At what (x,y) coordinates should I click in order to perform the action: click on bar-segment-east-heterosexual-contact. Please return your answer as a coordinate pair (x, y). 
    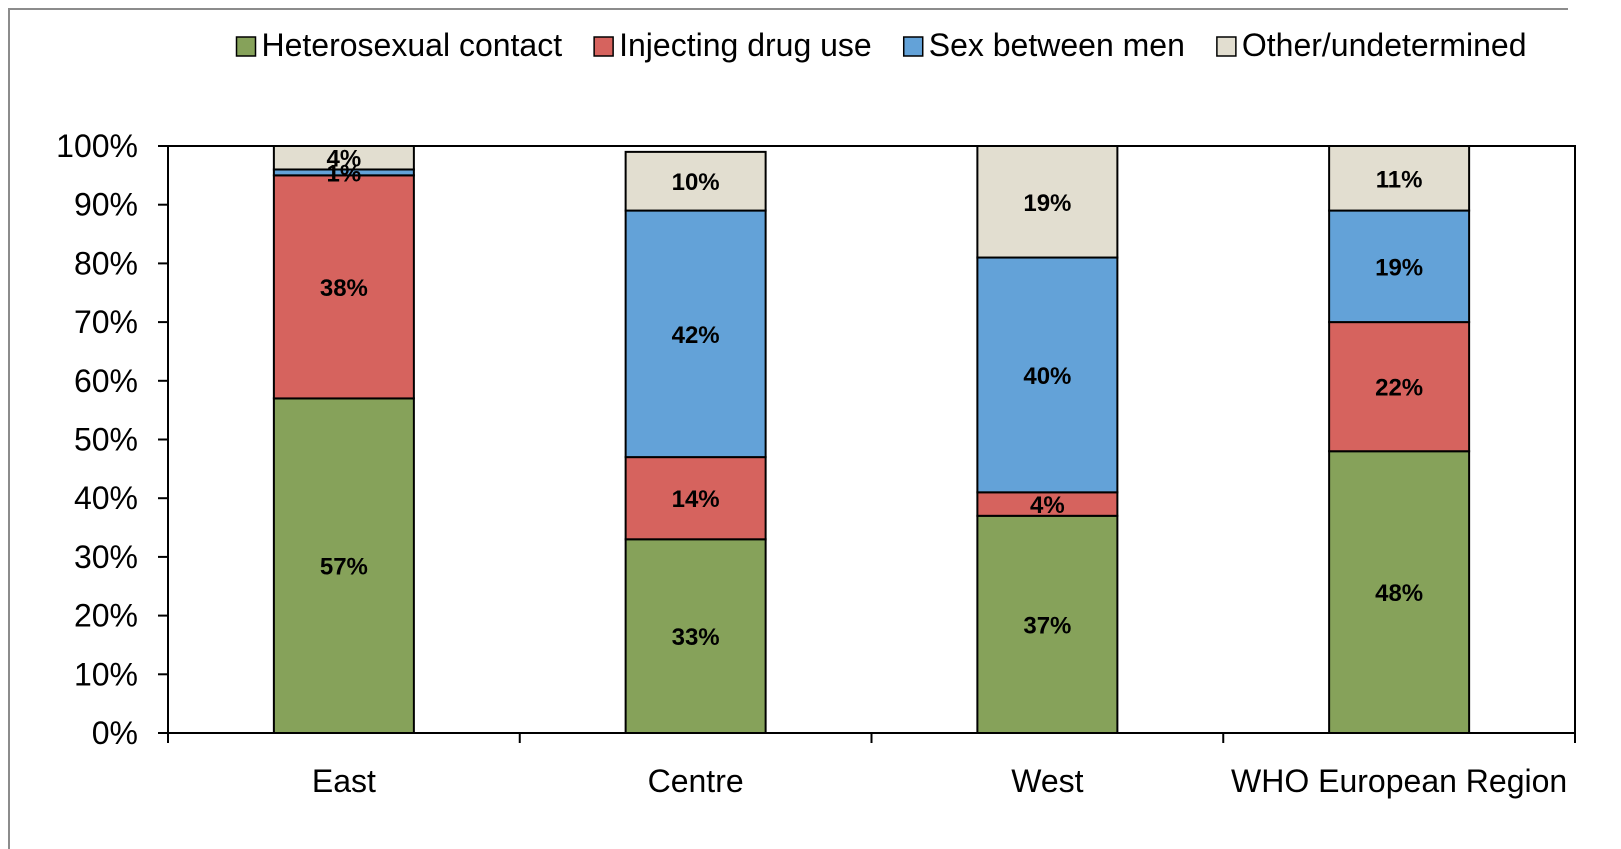
    Looking at the image, I should click on (343, 565).